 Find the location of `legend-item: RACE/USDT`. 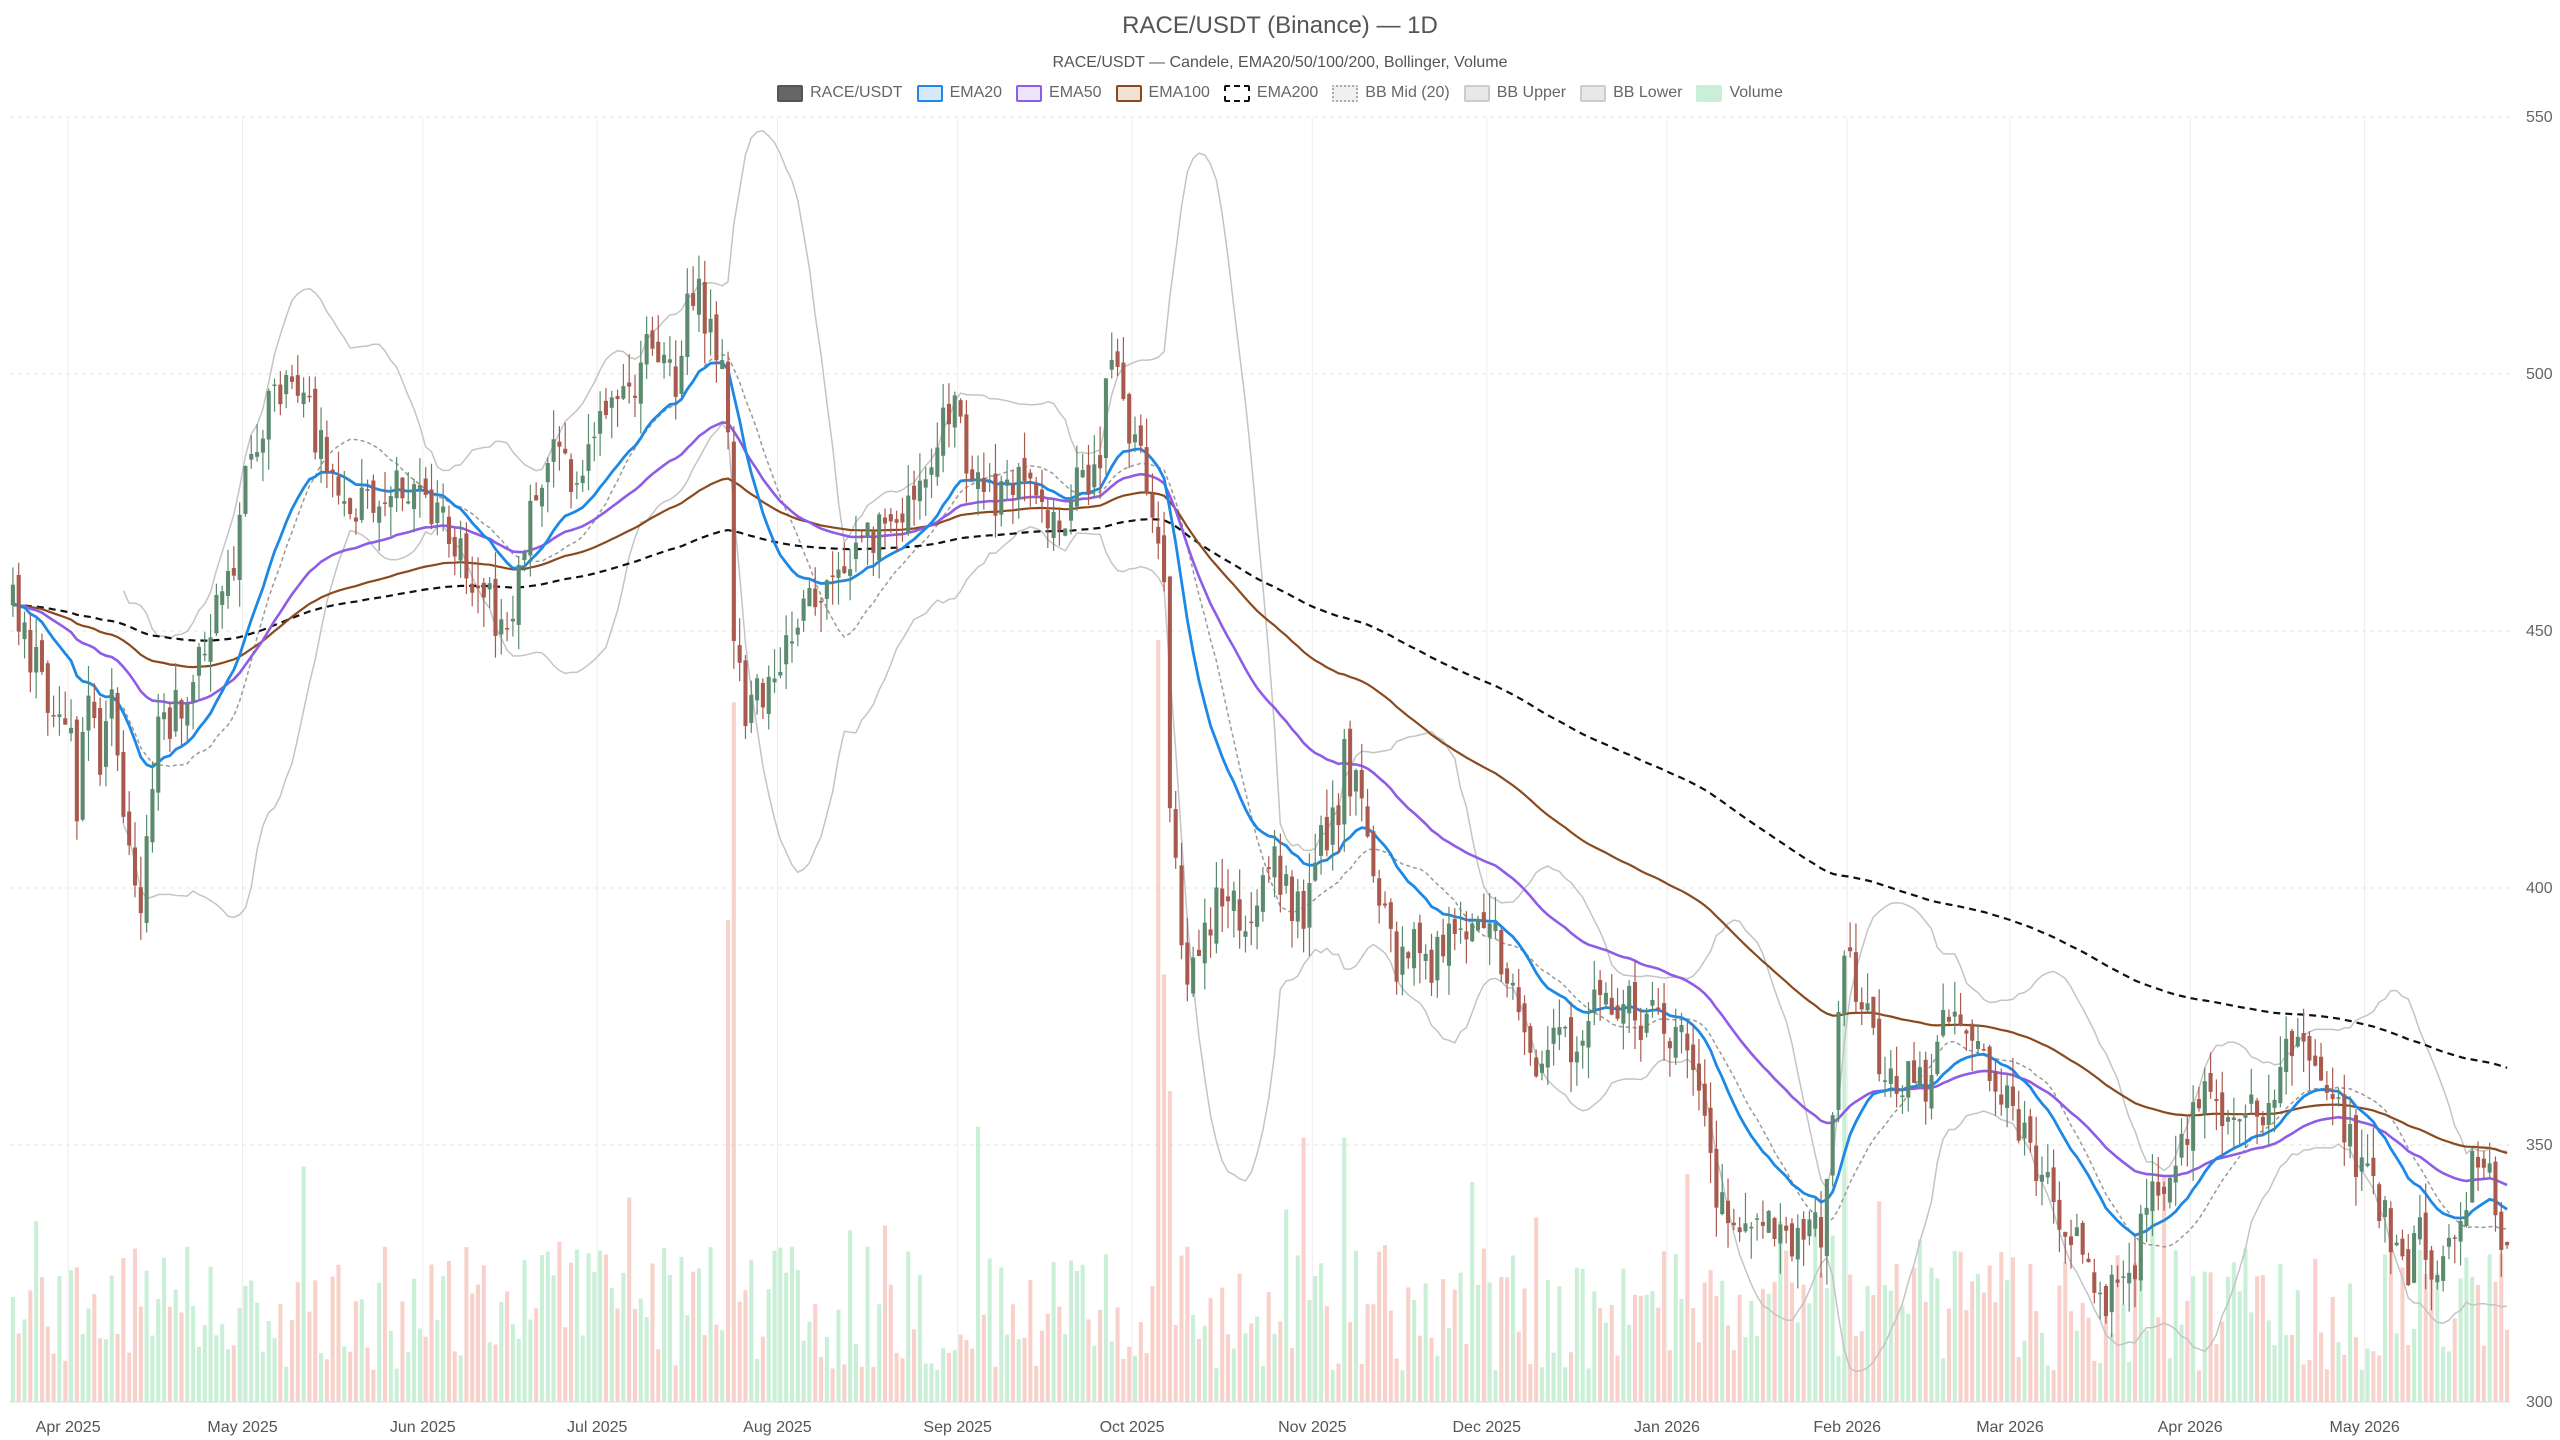

legend-item: RACE/USDT is located at coordinates (840, 93).